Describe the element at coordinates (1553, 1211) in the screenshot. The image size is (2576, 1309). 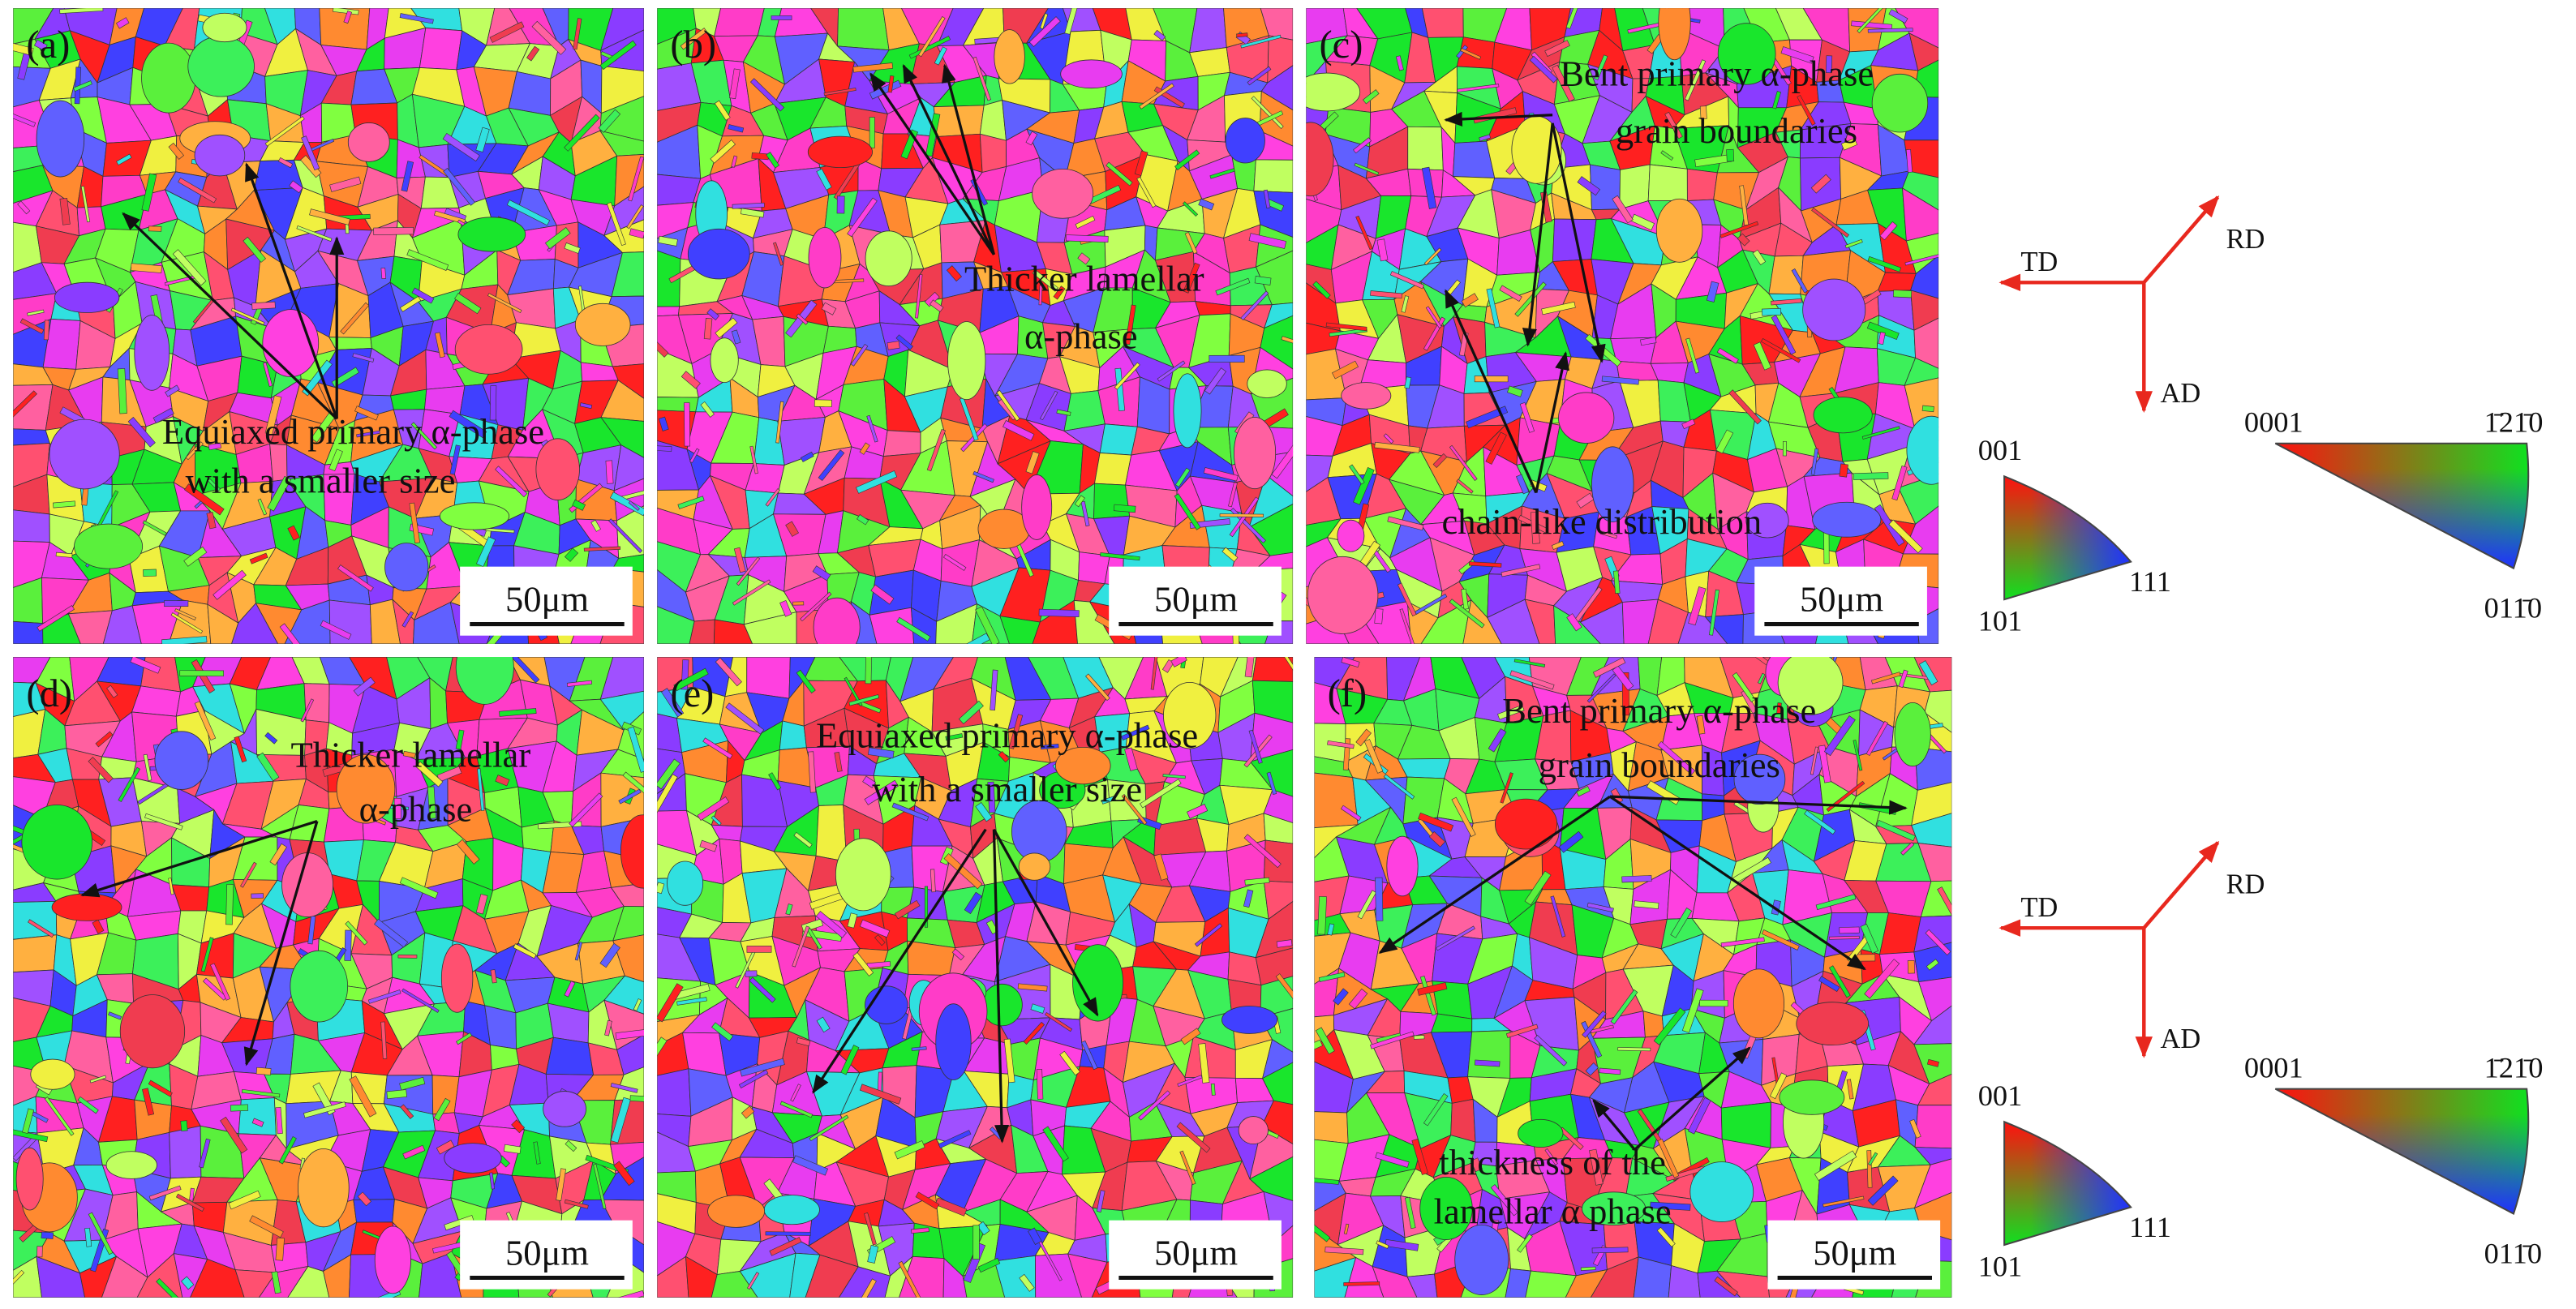
I see `annotation: lamellar α phase` at that location.